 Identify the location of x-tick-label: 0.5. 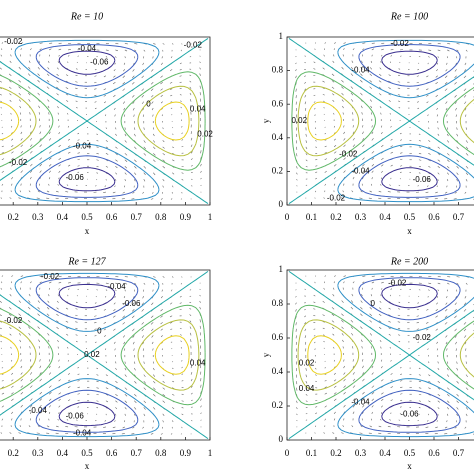
(87, 217).